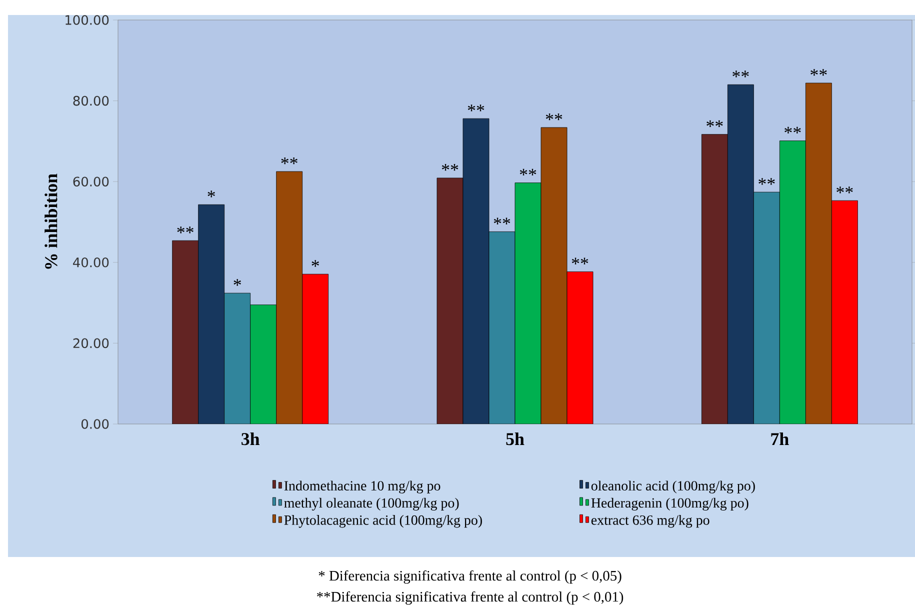 Image resolution: width=915 pixels, height=609 pixels. Describe the element at coordinates (87, 20) in the screenshot. I see `y-tick-label: 100.00` at that location.